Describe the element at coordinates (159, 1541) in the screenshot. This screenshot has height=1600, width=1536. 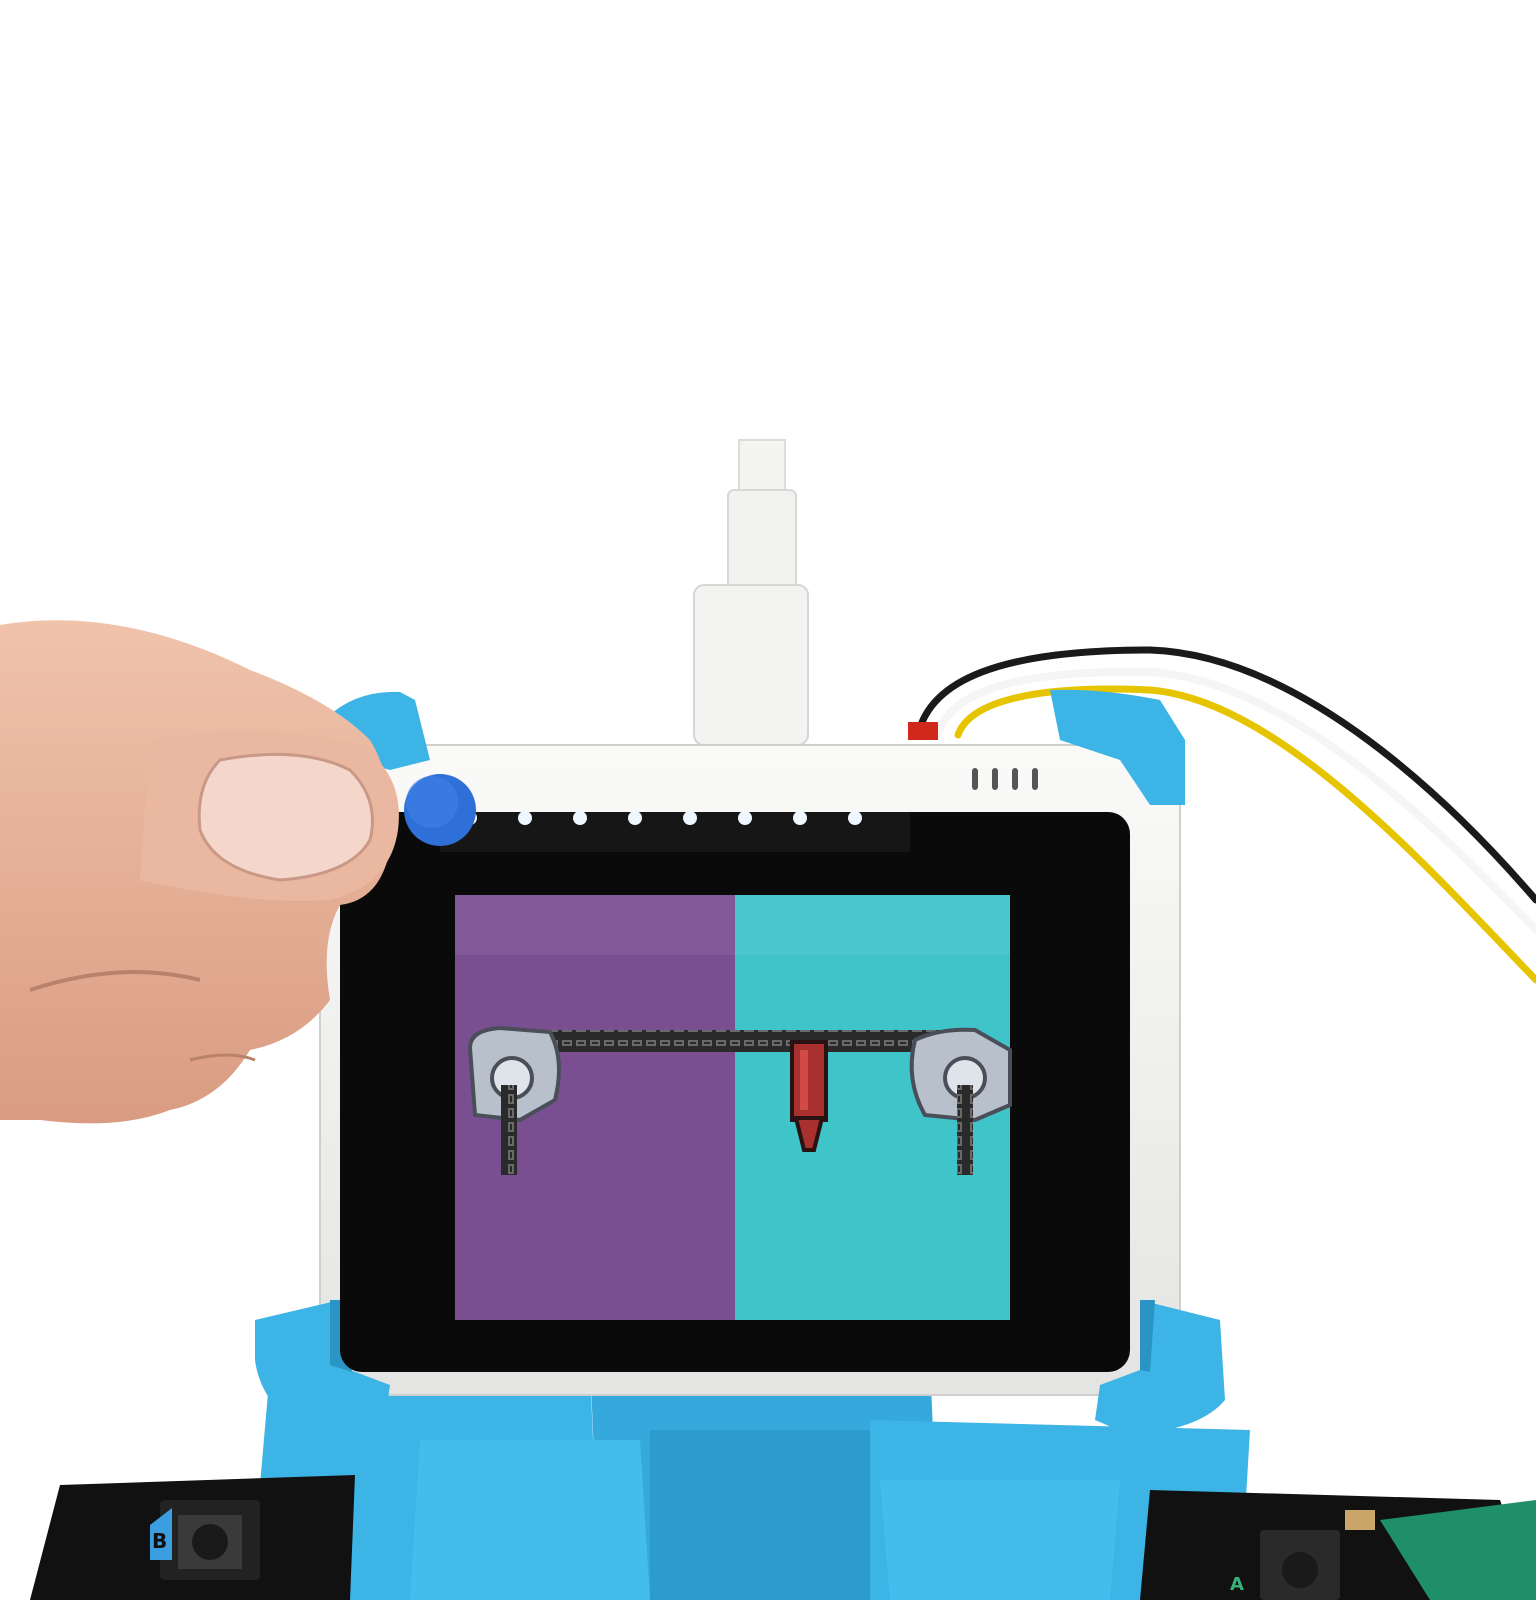
I see `board-label-b: B` at that location.